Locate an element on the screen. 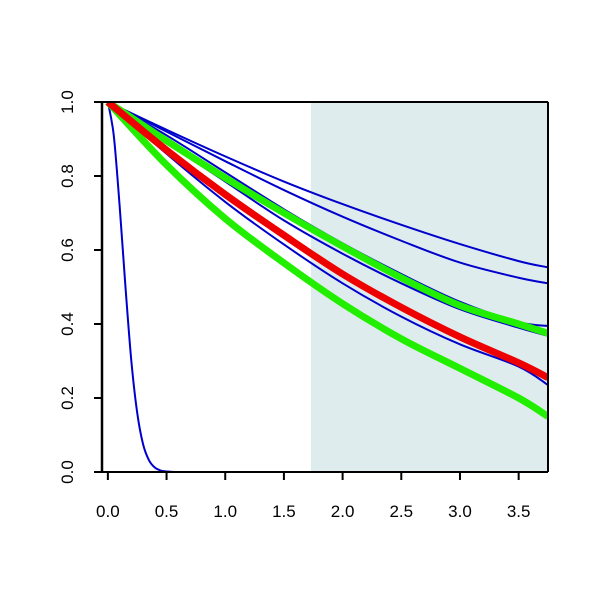  x-tick-label-8: 3.5 is located at coordinates (519, 511).